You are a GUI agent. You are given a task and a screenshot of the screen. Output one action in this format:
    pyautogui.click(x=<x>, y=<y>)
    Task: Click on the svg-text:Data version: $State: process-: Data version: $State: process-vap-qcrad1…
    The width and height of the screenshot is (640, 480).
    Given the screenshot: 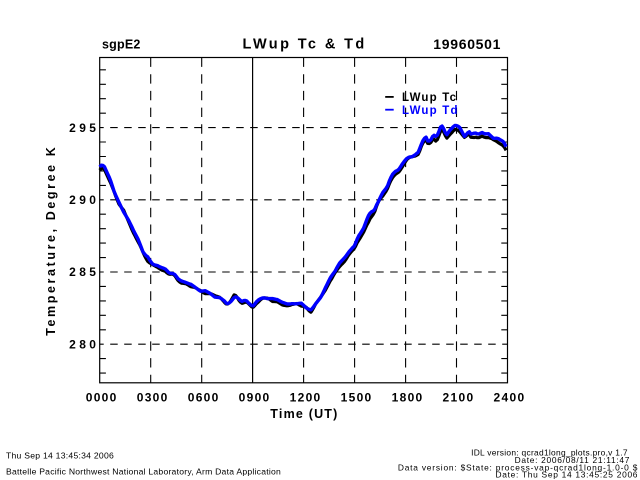 What is the action you would take?
    pyautogui.click(x=518, y=467)
    